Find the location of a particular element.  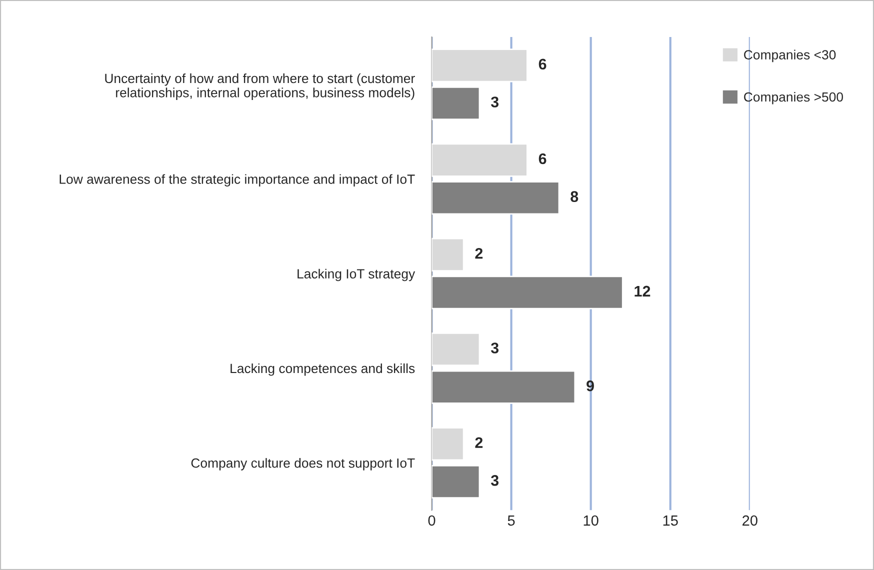

legend-label: Companies >500 is located at coordinates (793, 98).